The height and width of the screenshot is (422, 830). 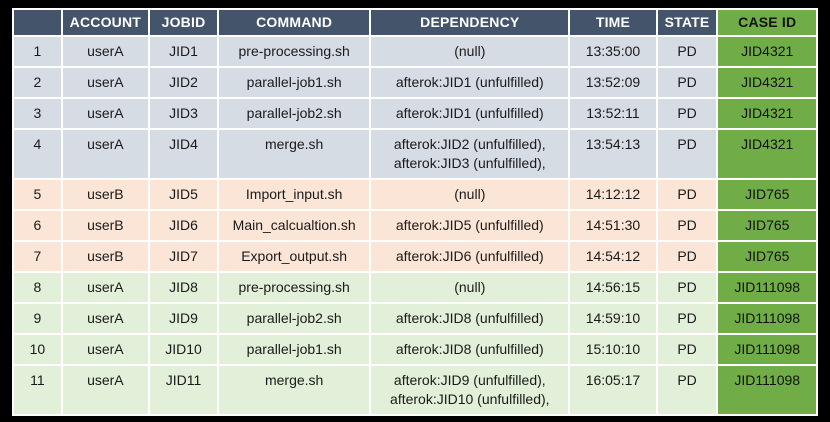 I want to click on command-cell: pre-processing.sh, so click(x=294, y=287).